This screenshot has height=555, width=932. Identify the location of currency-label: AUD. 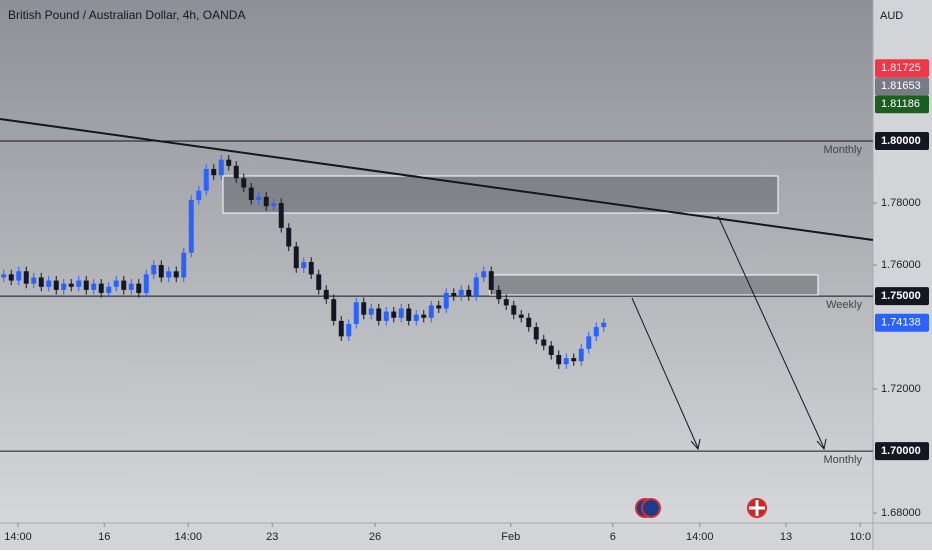
(891, 16).